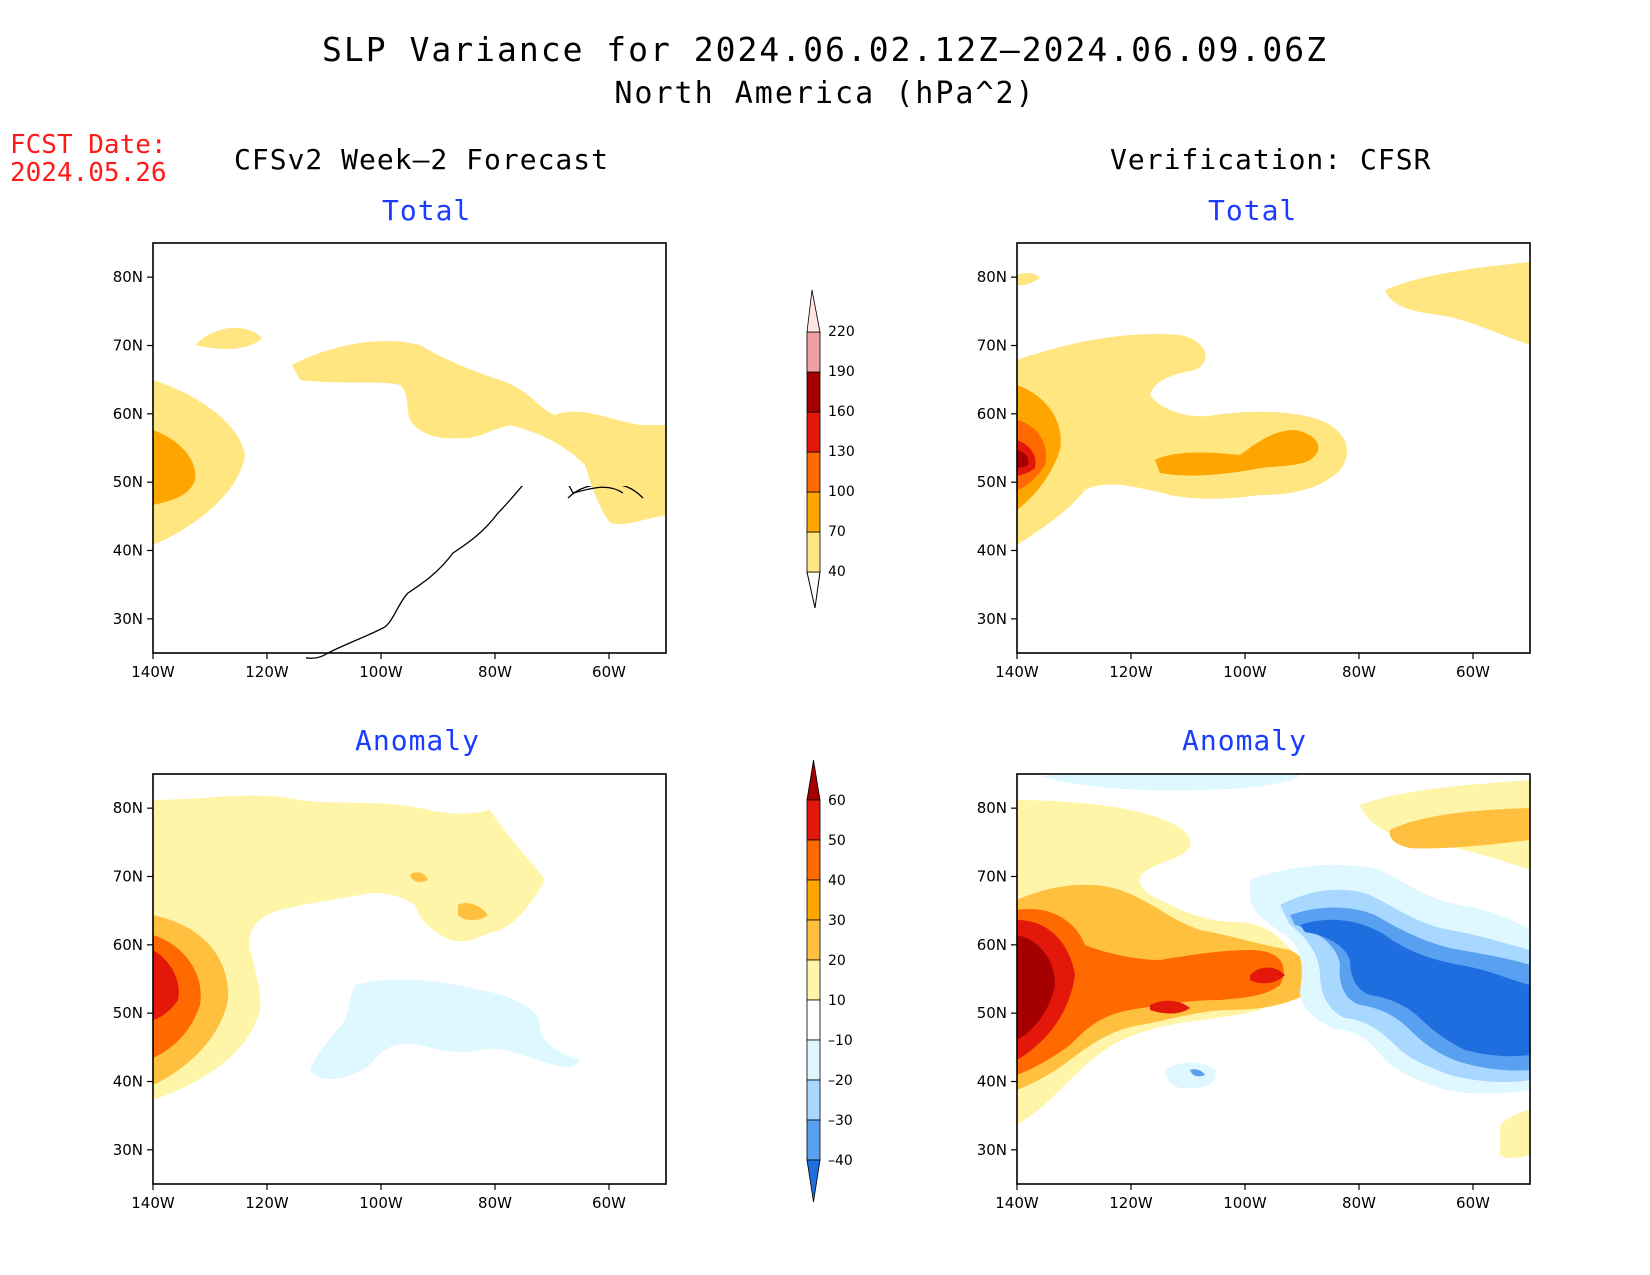 The height and width of the screenshot is (1275, 1650). I want to click on map-verification-anomaly, so click(1273, 979).